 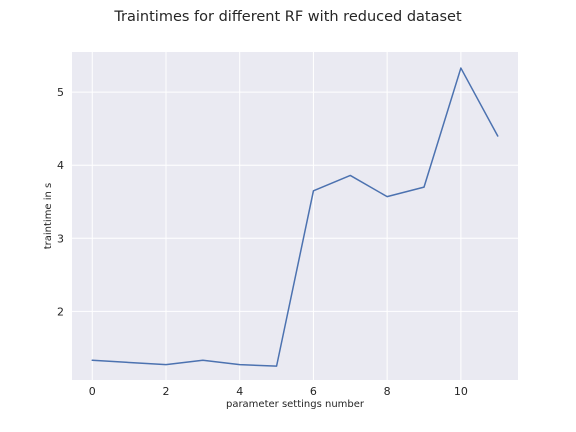 I want to click on x-tick-label: 0, so click(x=92, y=391).